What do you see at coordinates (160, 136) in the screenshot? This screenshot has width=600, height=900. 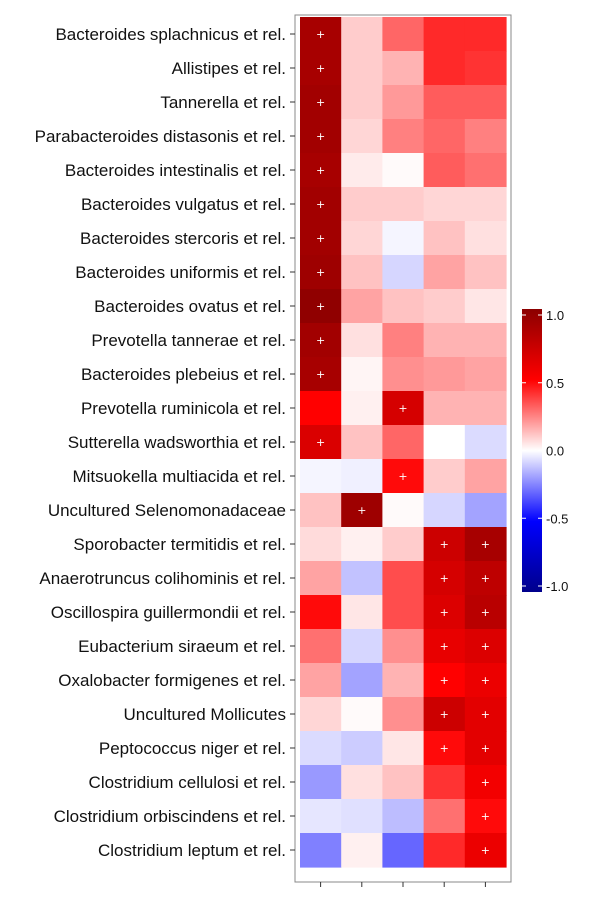 I see `row-label: Parabacteroides distasonis et rel.` at bounding box center [160, 136].